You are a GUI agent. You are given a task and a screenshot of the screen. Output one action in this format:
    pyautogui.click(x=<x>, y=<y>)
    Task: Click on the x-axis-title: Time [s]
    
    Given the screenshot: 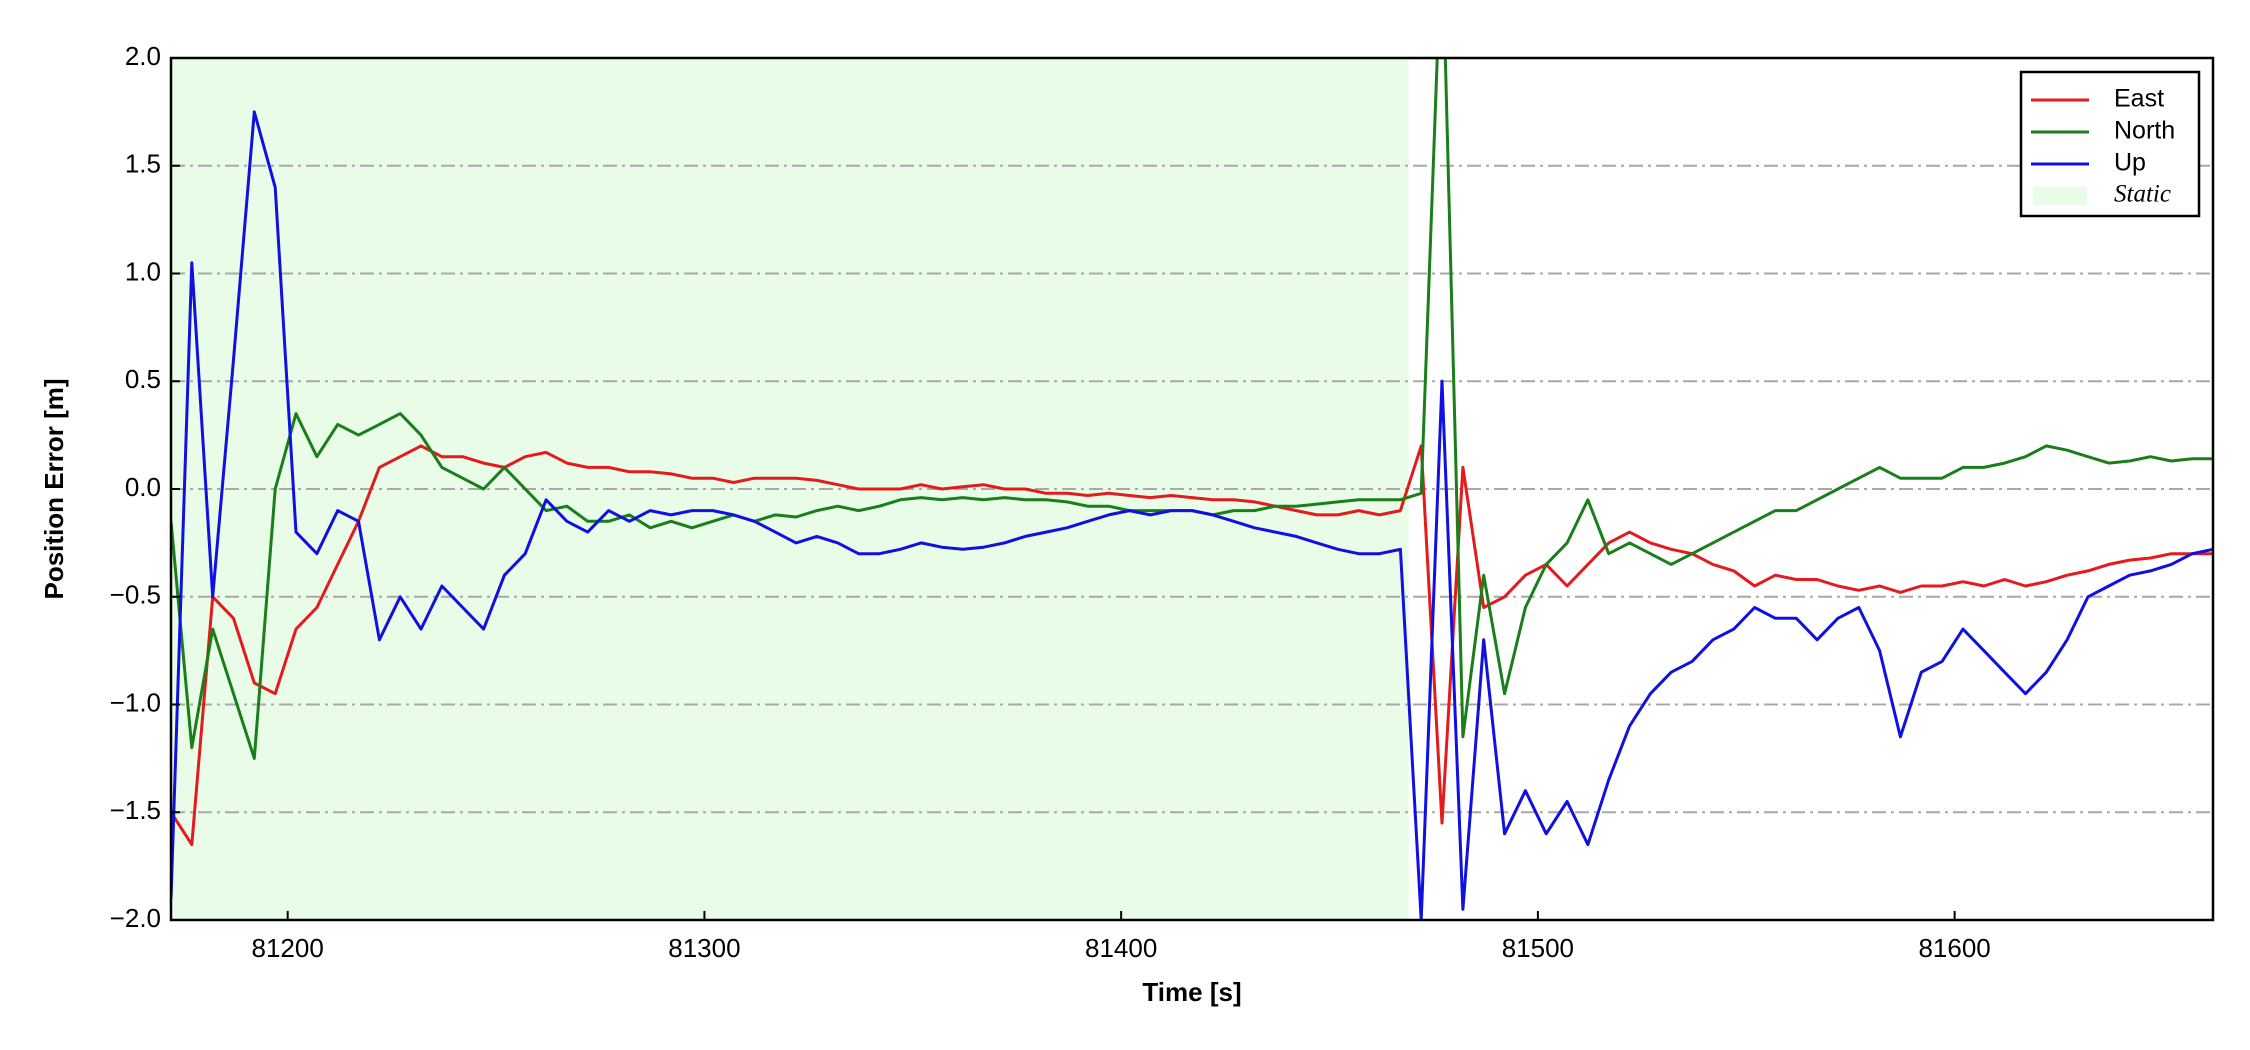 What is the action you would take?
    pyautogui.click(x=1191, y=992)
    